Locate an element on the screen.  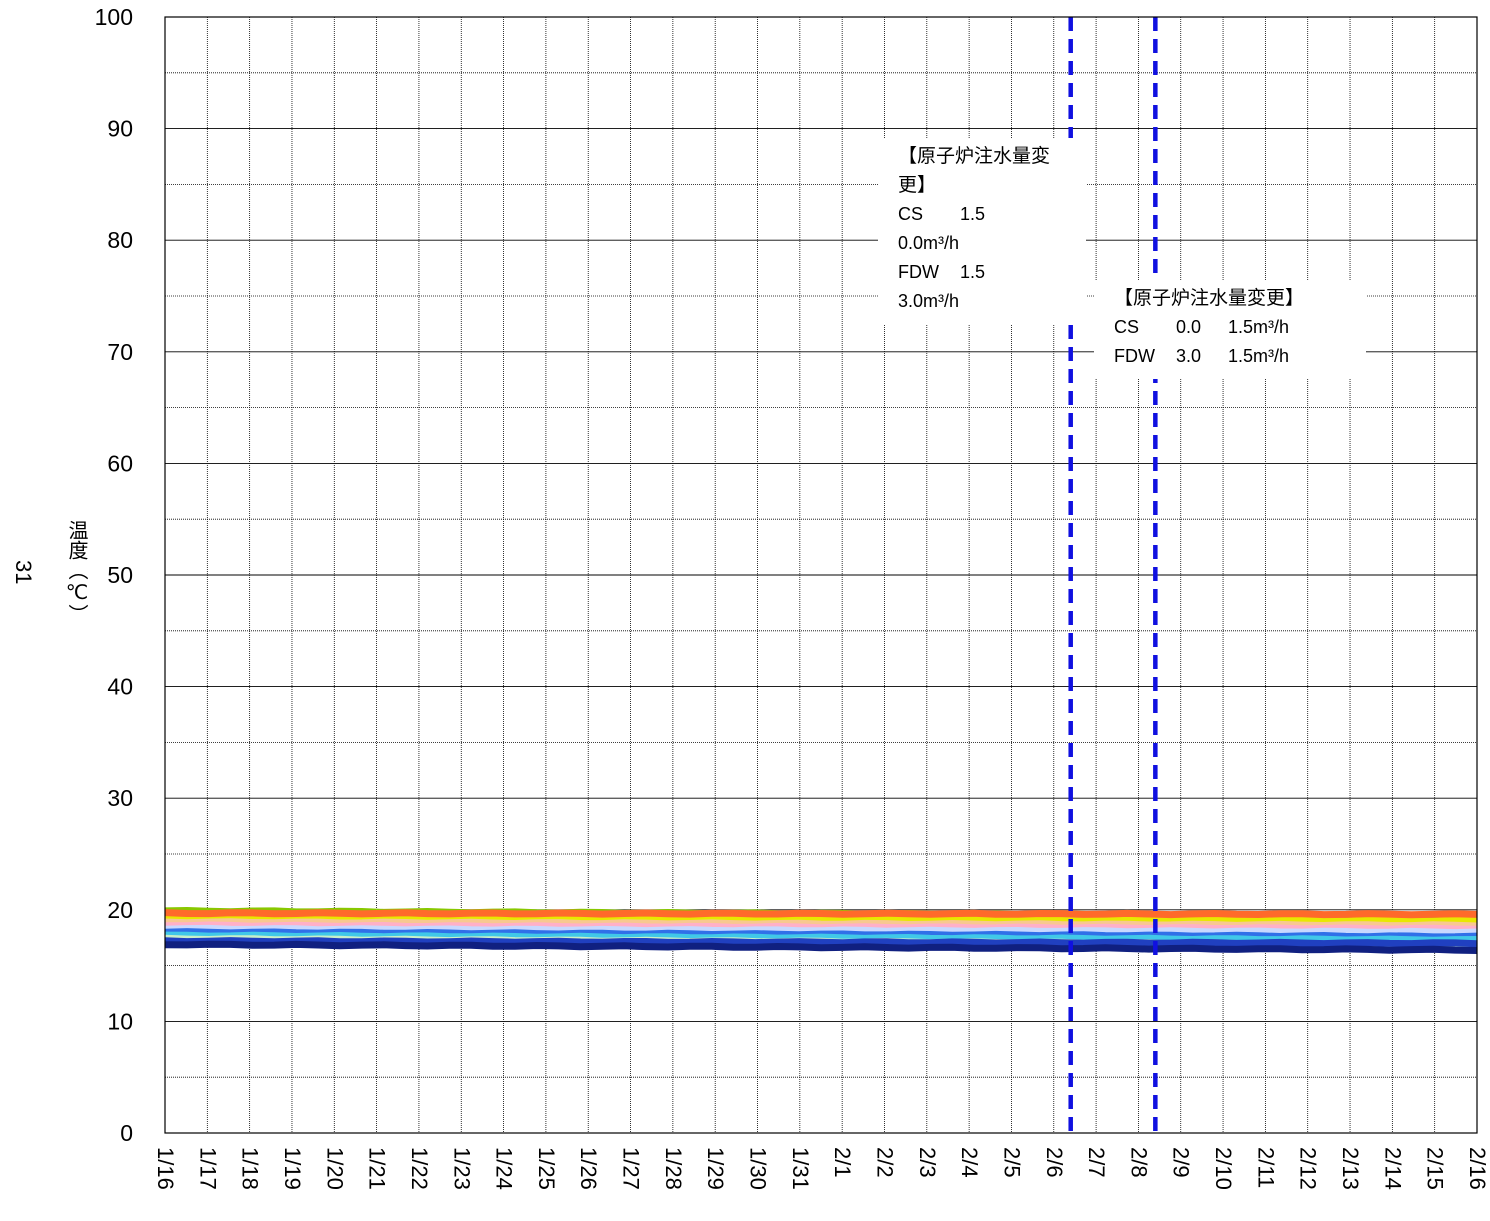
y-tick-label: 10 is located at coordinates (120, 1021).